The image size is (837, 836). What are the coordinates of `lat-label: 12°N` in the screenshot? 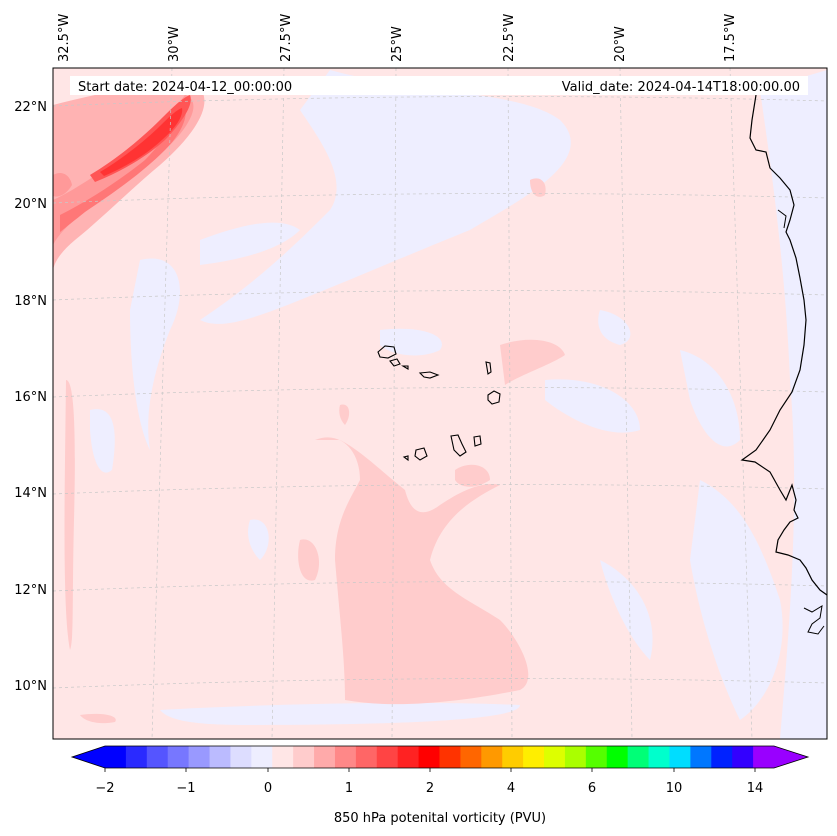 It's located at (30, 590).